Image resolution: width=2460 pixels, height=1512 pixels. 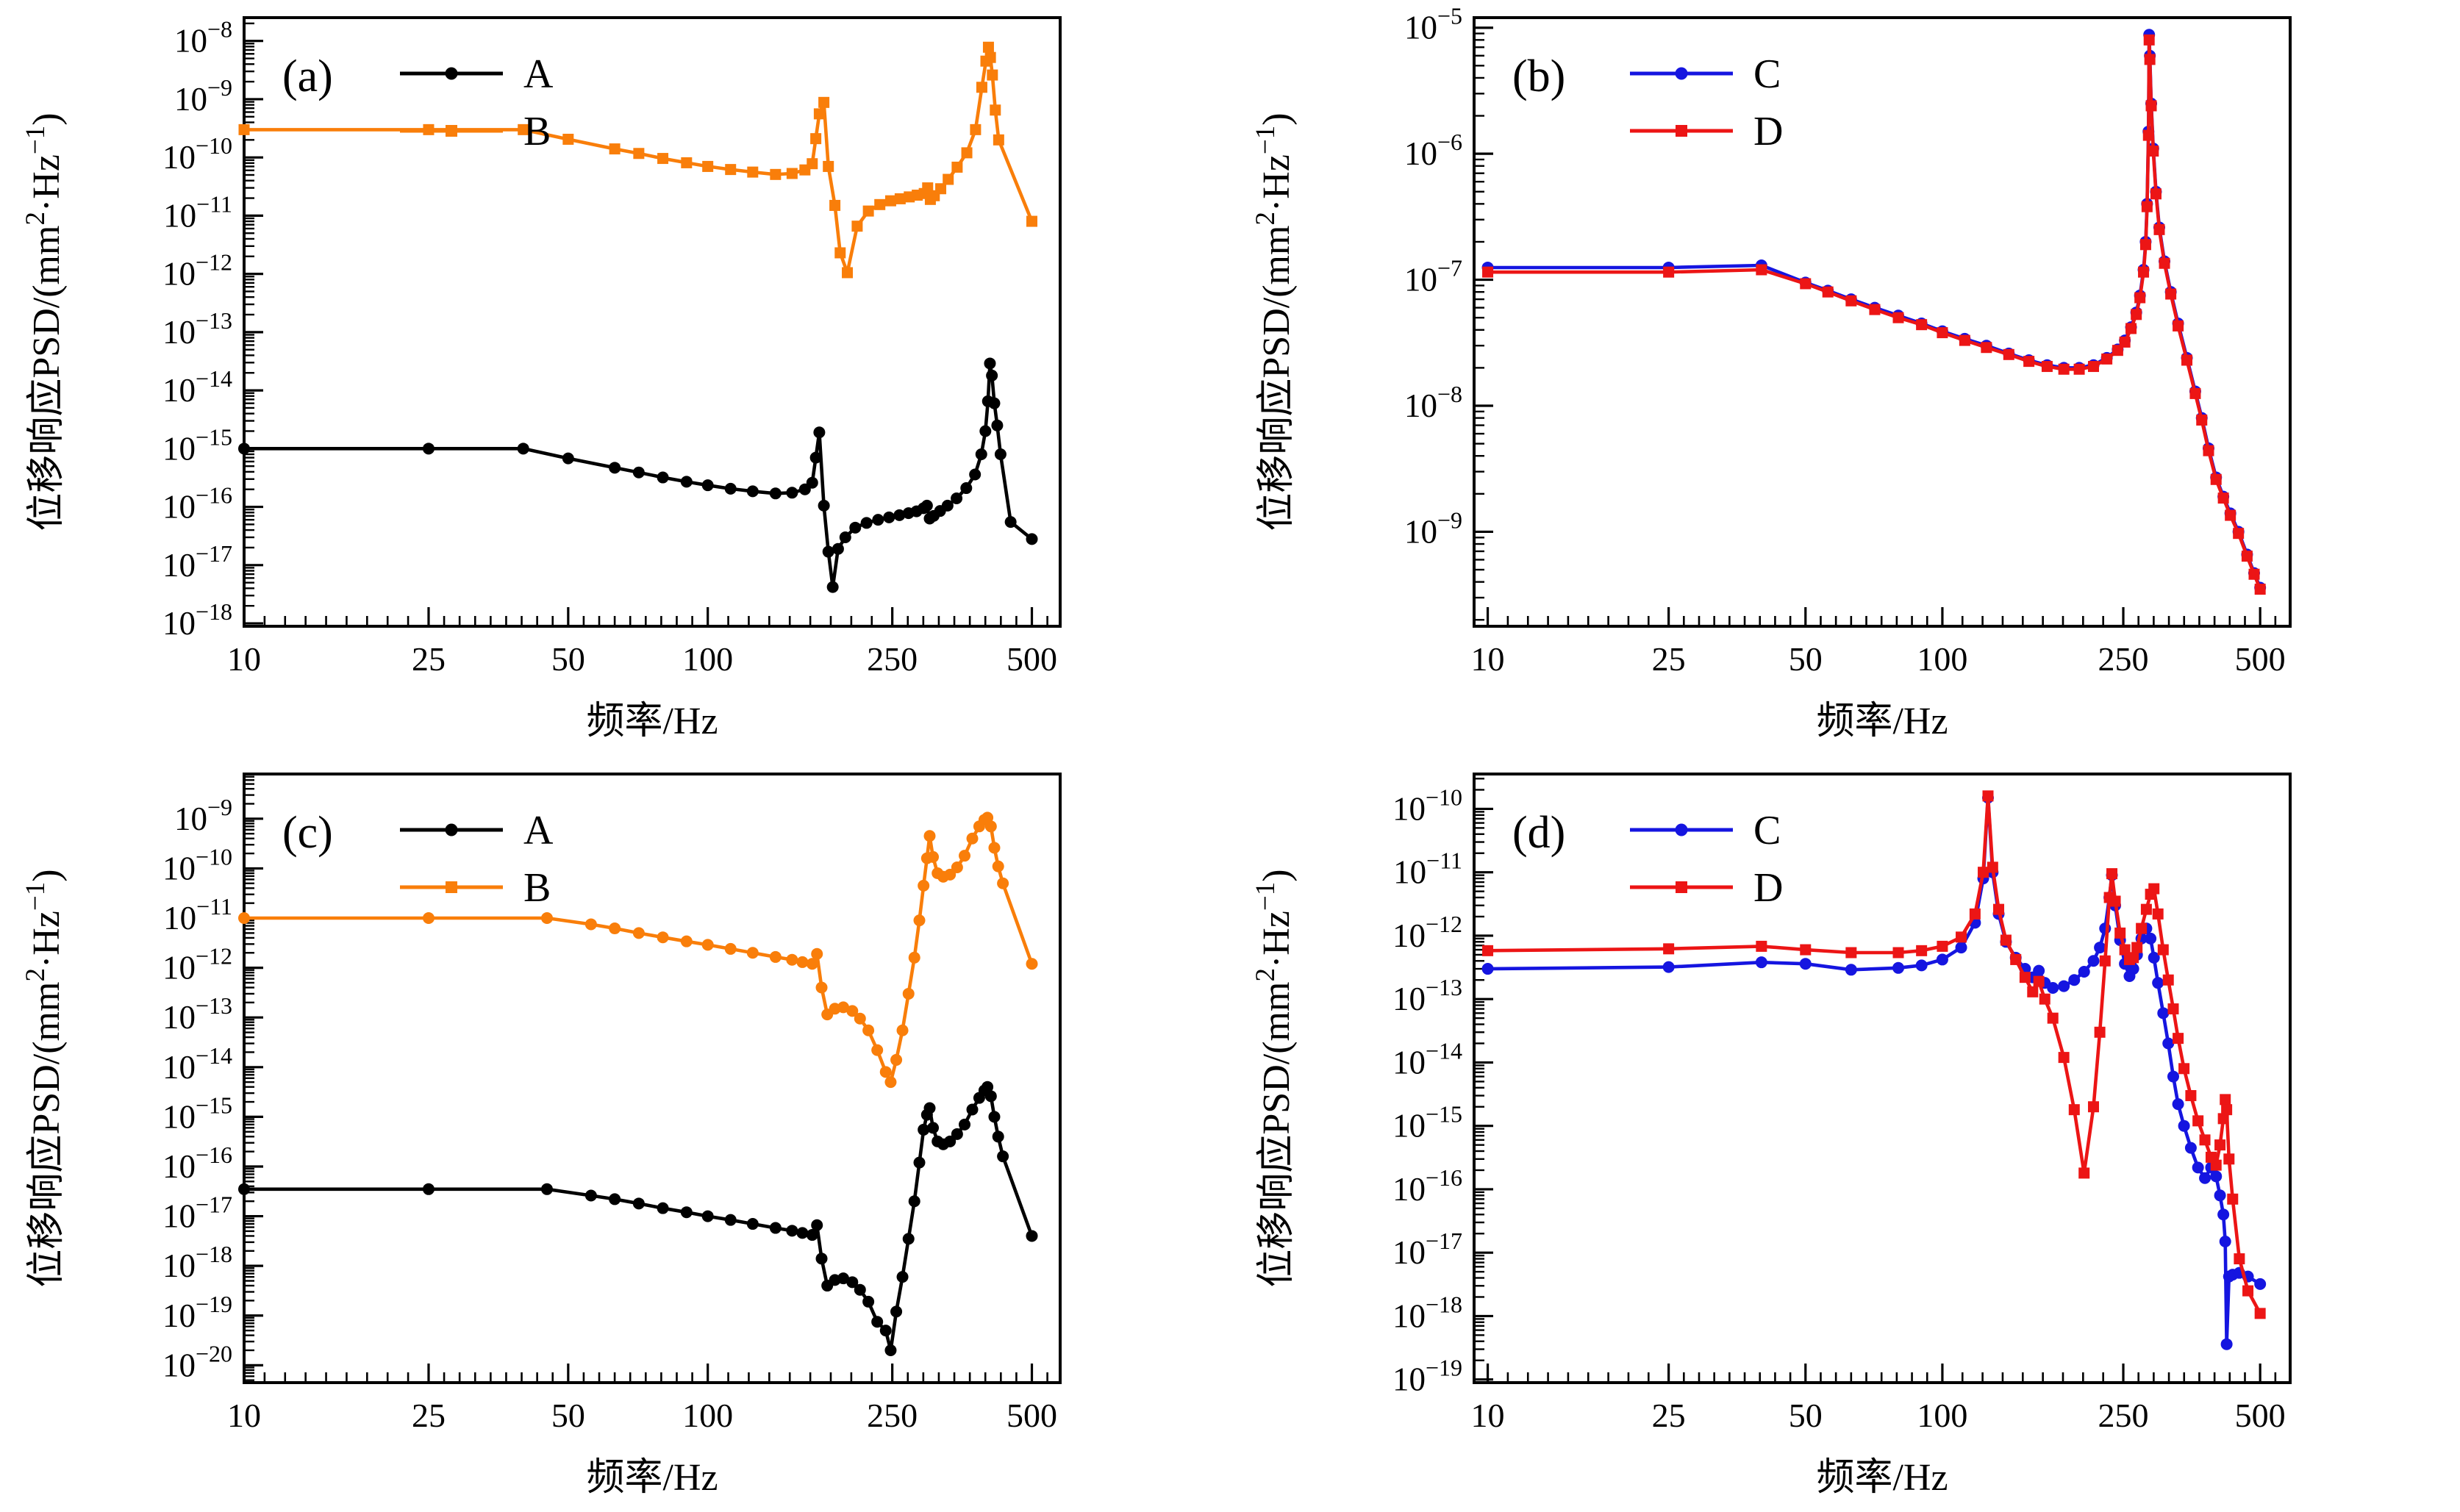 I want to click on y-tick-label: 10⁻⁵, so click(x=1433, y=24).